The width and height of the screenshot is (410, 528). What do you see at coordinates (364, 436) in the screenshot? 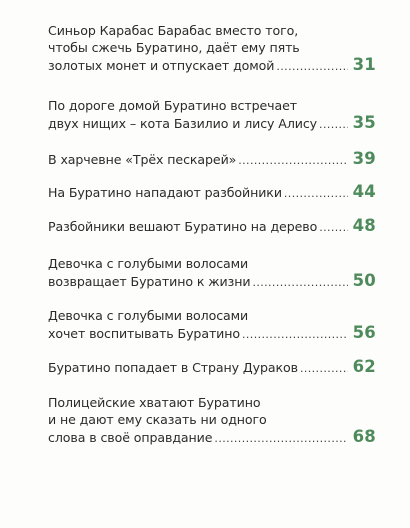
I see `page-number: 68` at bounding box center [364, 436].